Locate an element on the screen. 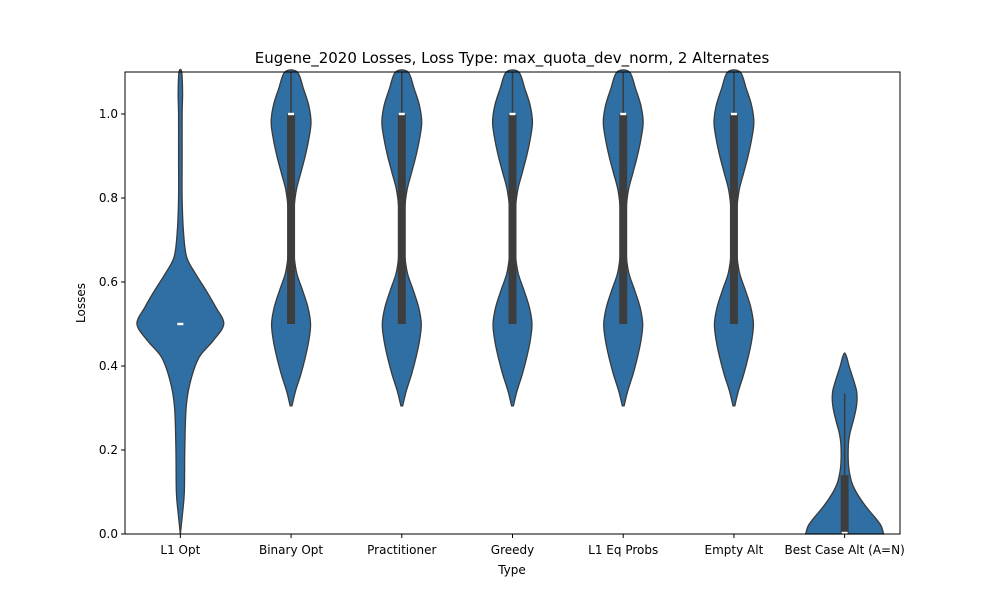 The width and height of the screenshot is (1000, 600). y-tick-label: 0.8 is located at coordinates (108, 198).